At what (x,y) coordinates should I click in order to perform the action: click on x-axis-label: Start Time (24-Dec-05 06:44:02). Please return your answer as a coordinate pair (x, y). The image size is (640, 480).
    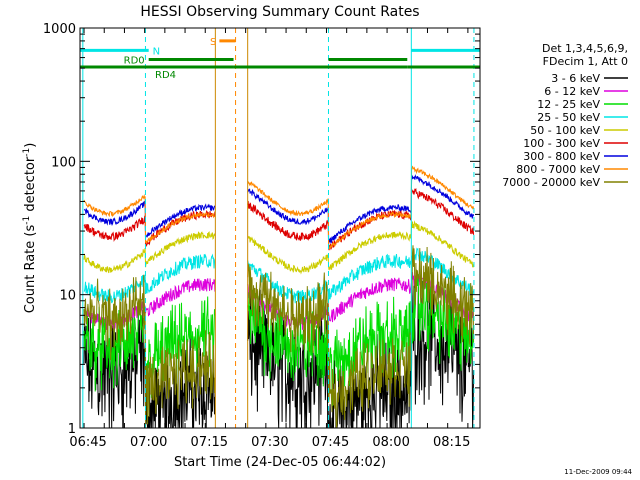
    Looking at the image, I should click on (280, 462).